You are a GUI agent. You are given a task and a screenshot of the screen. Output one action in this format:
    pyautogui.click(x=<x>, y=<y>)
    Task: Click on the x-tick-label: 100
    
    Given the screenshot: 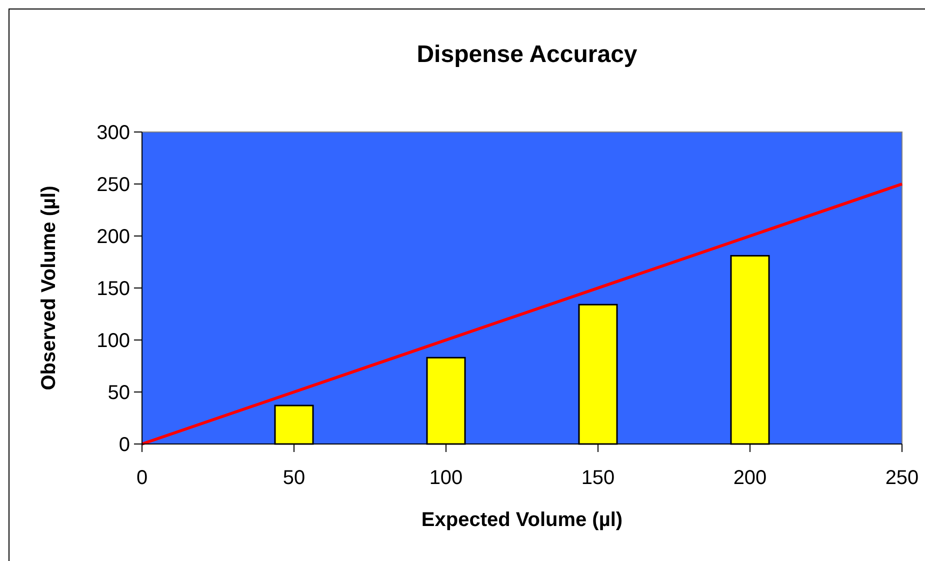 What is the action you would take?
    pyautogui.click(x=446, y=478)
    